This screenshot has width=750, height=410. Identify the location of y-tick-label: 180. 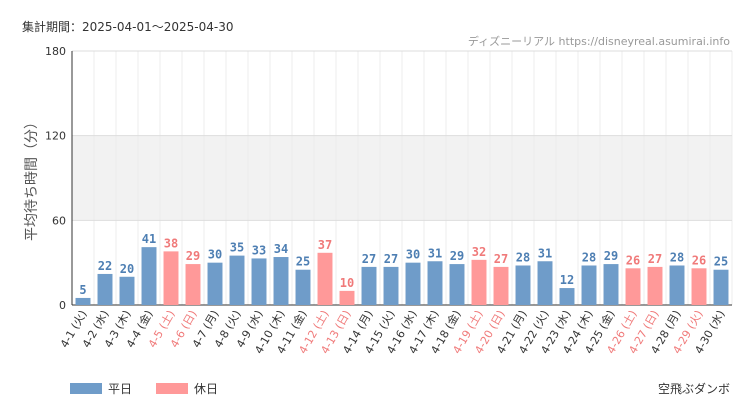
(55, 51).